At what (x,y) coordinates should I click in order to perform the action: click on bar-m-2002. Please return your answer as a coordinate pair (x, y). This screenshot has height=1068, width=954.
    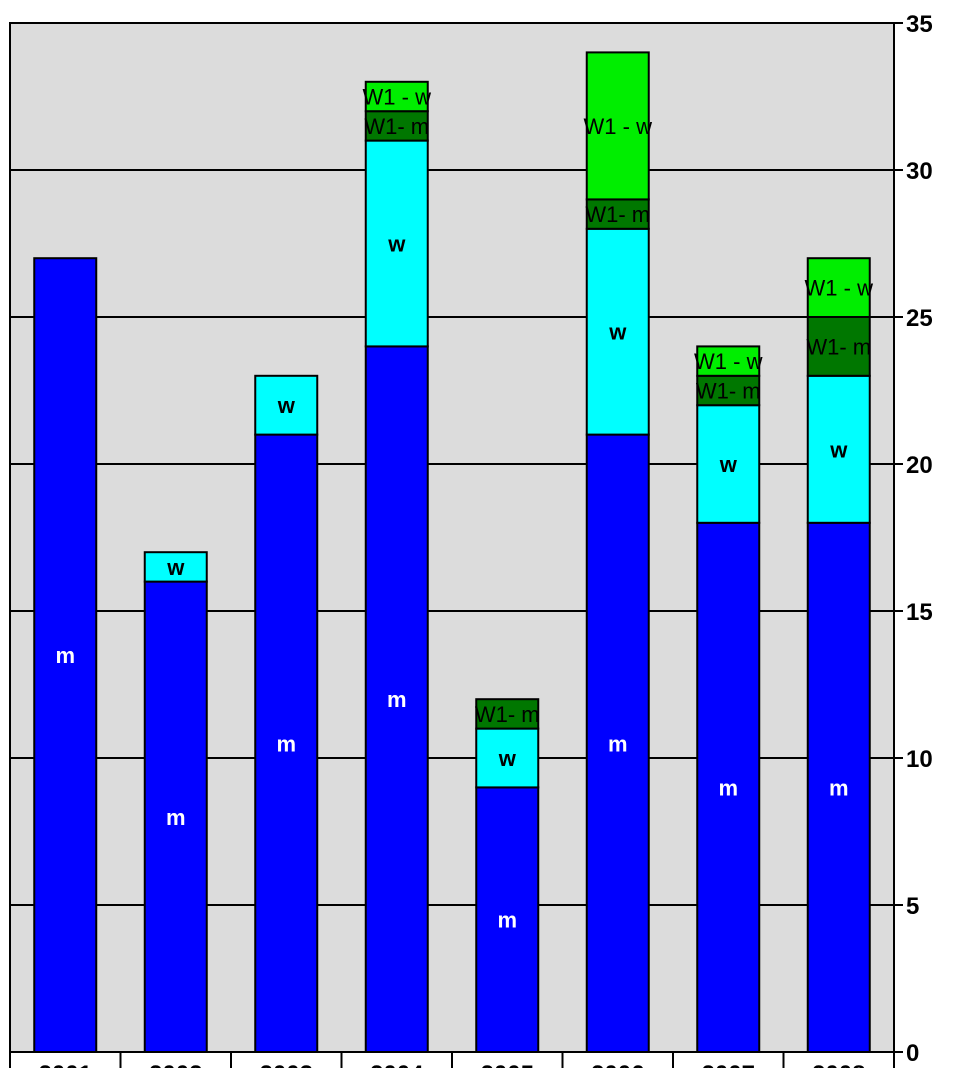
    Looking at the image, I should click on (175, 816).